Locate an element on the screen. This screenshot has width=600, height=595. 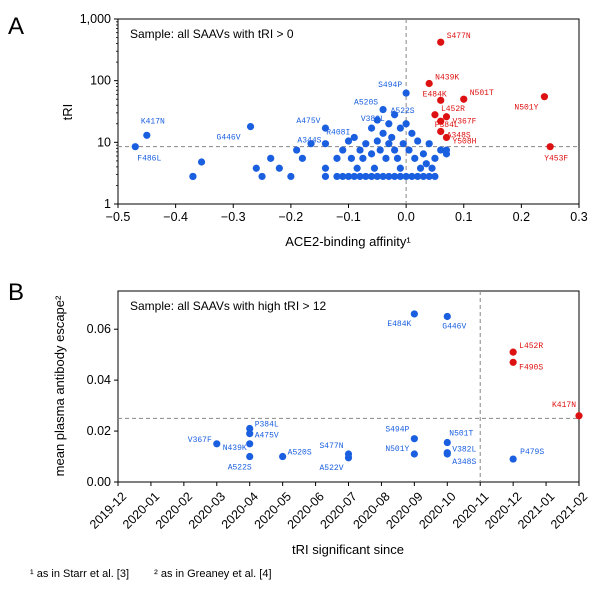
point-label: A344S is located at coordinates (309, 141).